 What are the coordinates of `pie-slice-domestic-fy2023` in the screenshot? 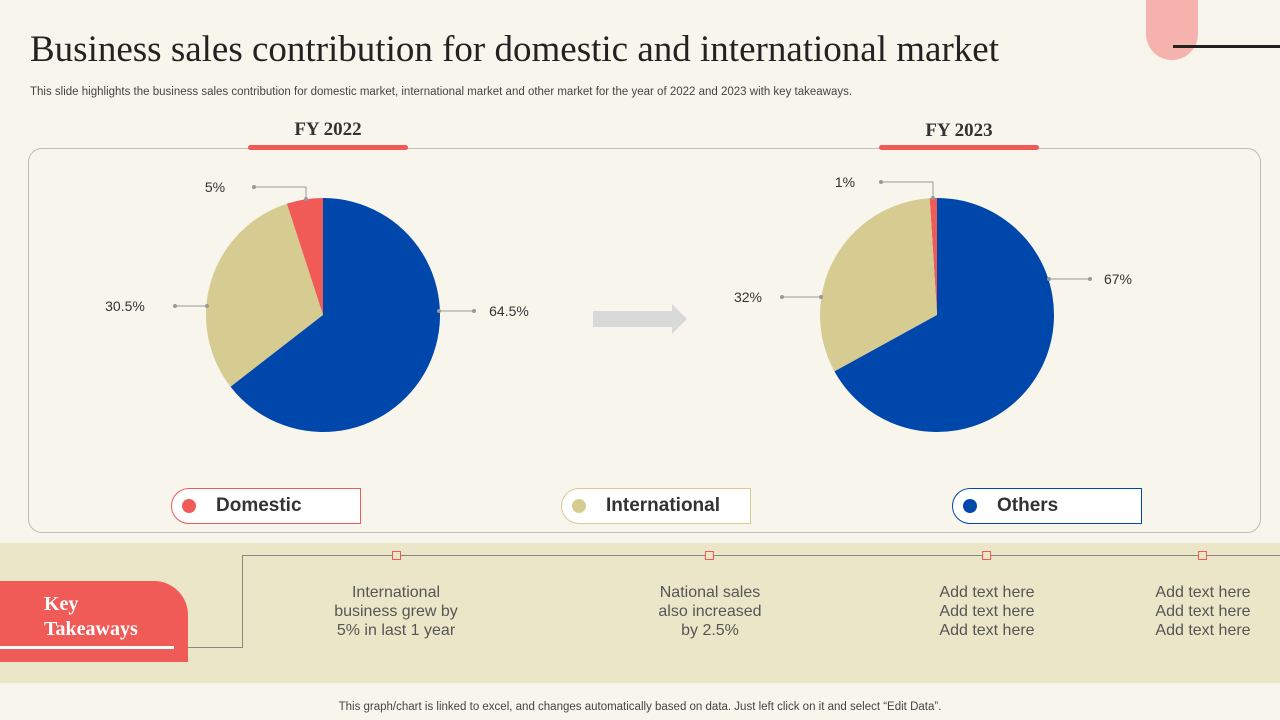 It's located at (933, 256).